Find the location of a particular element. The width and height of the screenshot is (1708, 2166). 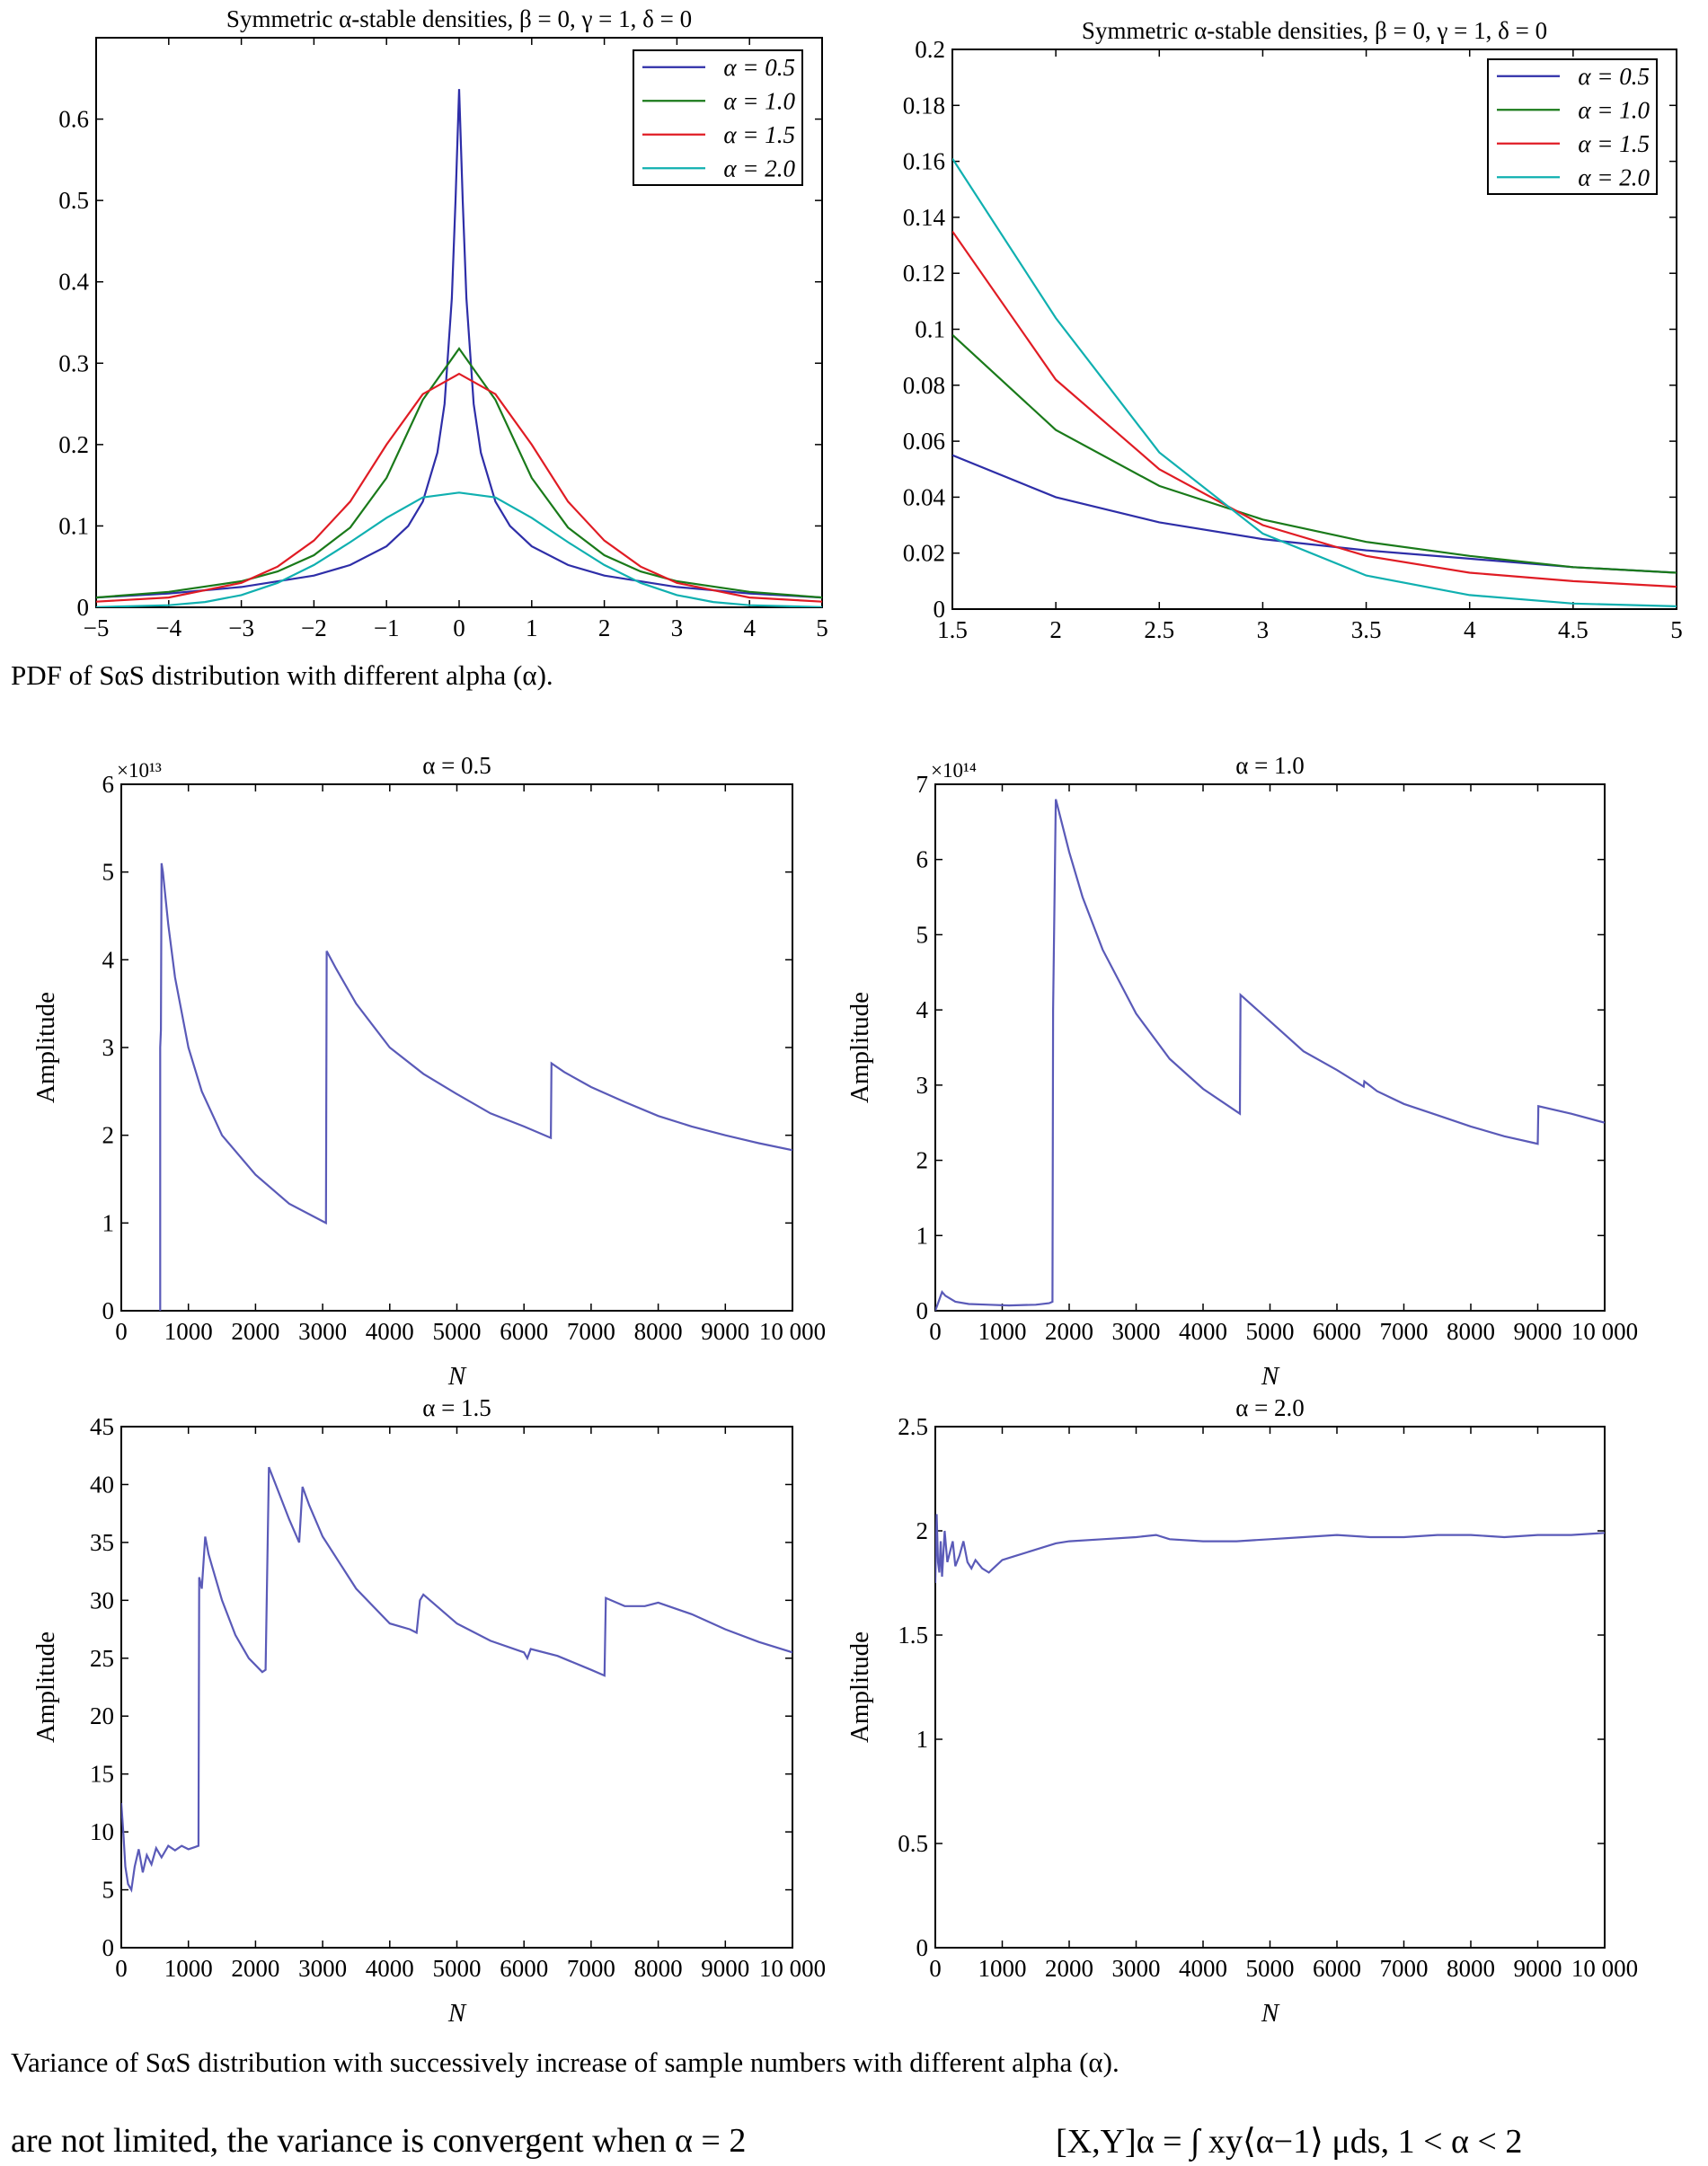

chart-title: α = 2.0 is located at coordinates (1270, 1407).